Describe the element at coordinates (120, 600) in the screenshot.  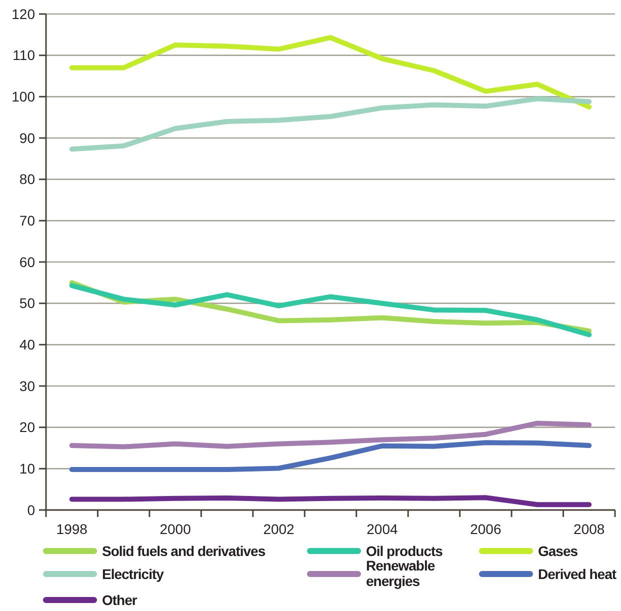
I see `legend-label: Other` at that location.